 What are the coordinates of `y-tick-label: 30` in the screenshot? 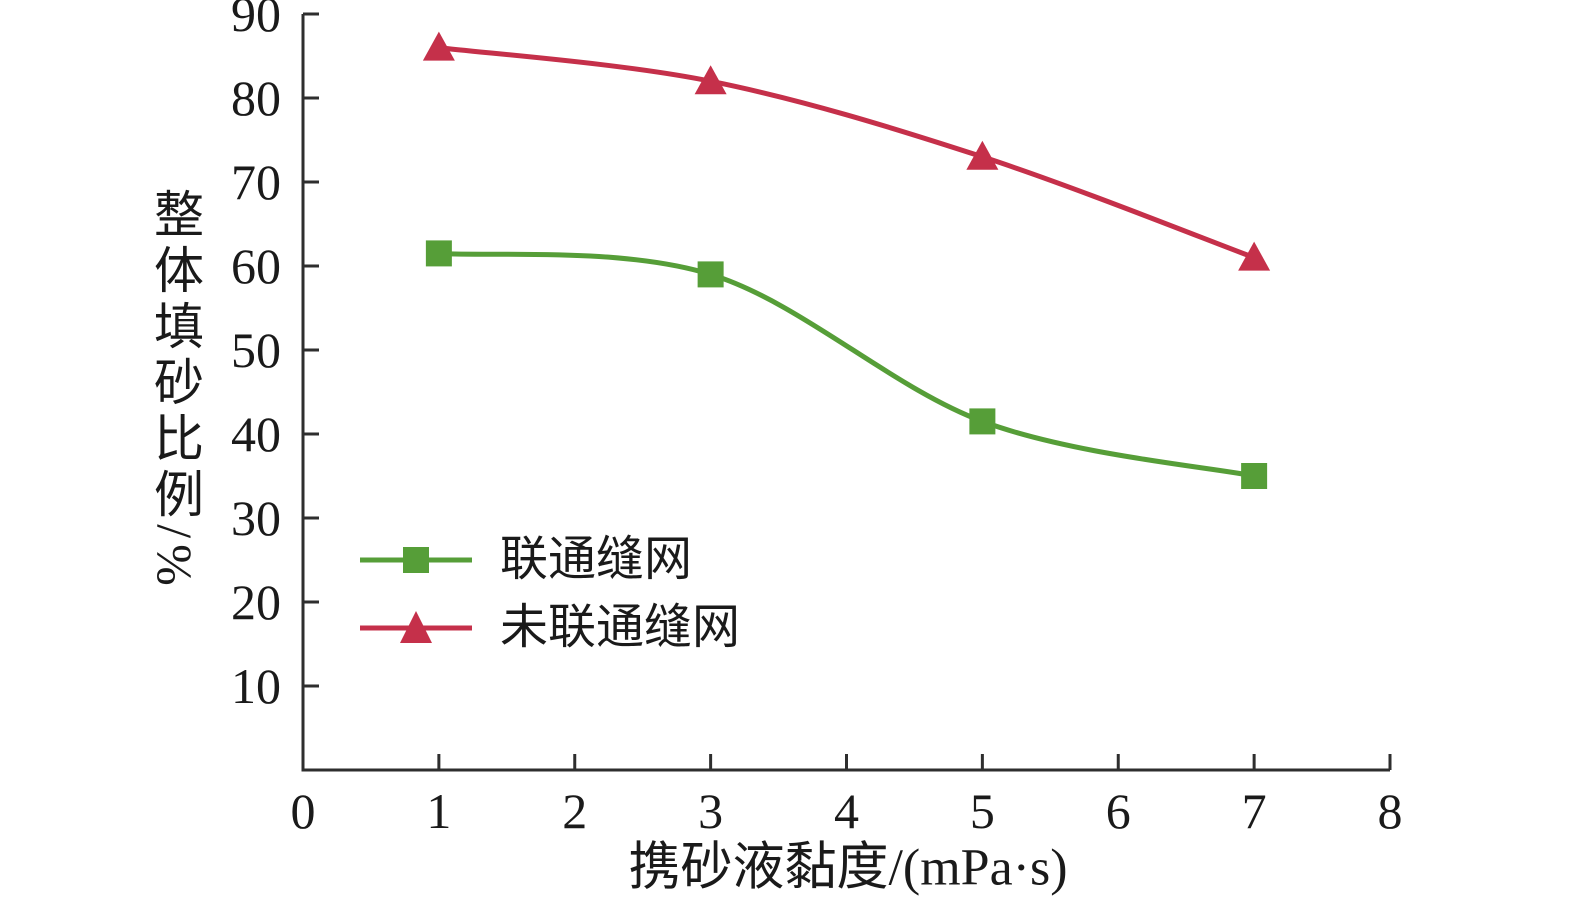 It's located at (256, 518).